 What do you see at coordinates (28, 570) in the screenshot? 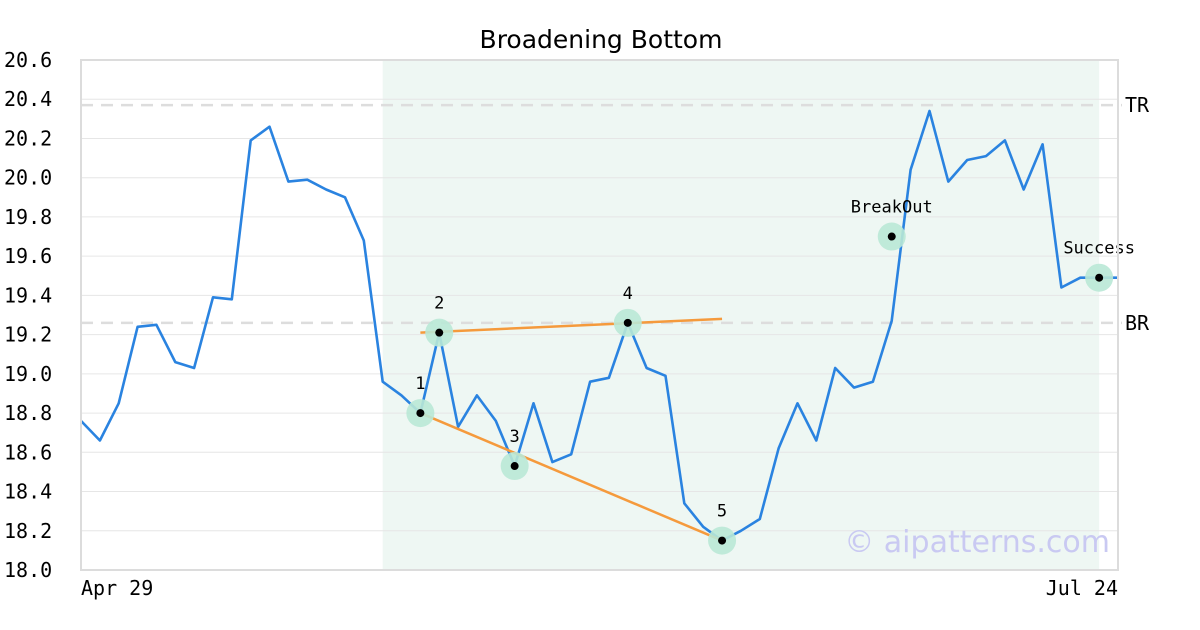
I see `y-tick-label: 18.0` at bounding box center [28, 570].